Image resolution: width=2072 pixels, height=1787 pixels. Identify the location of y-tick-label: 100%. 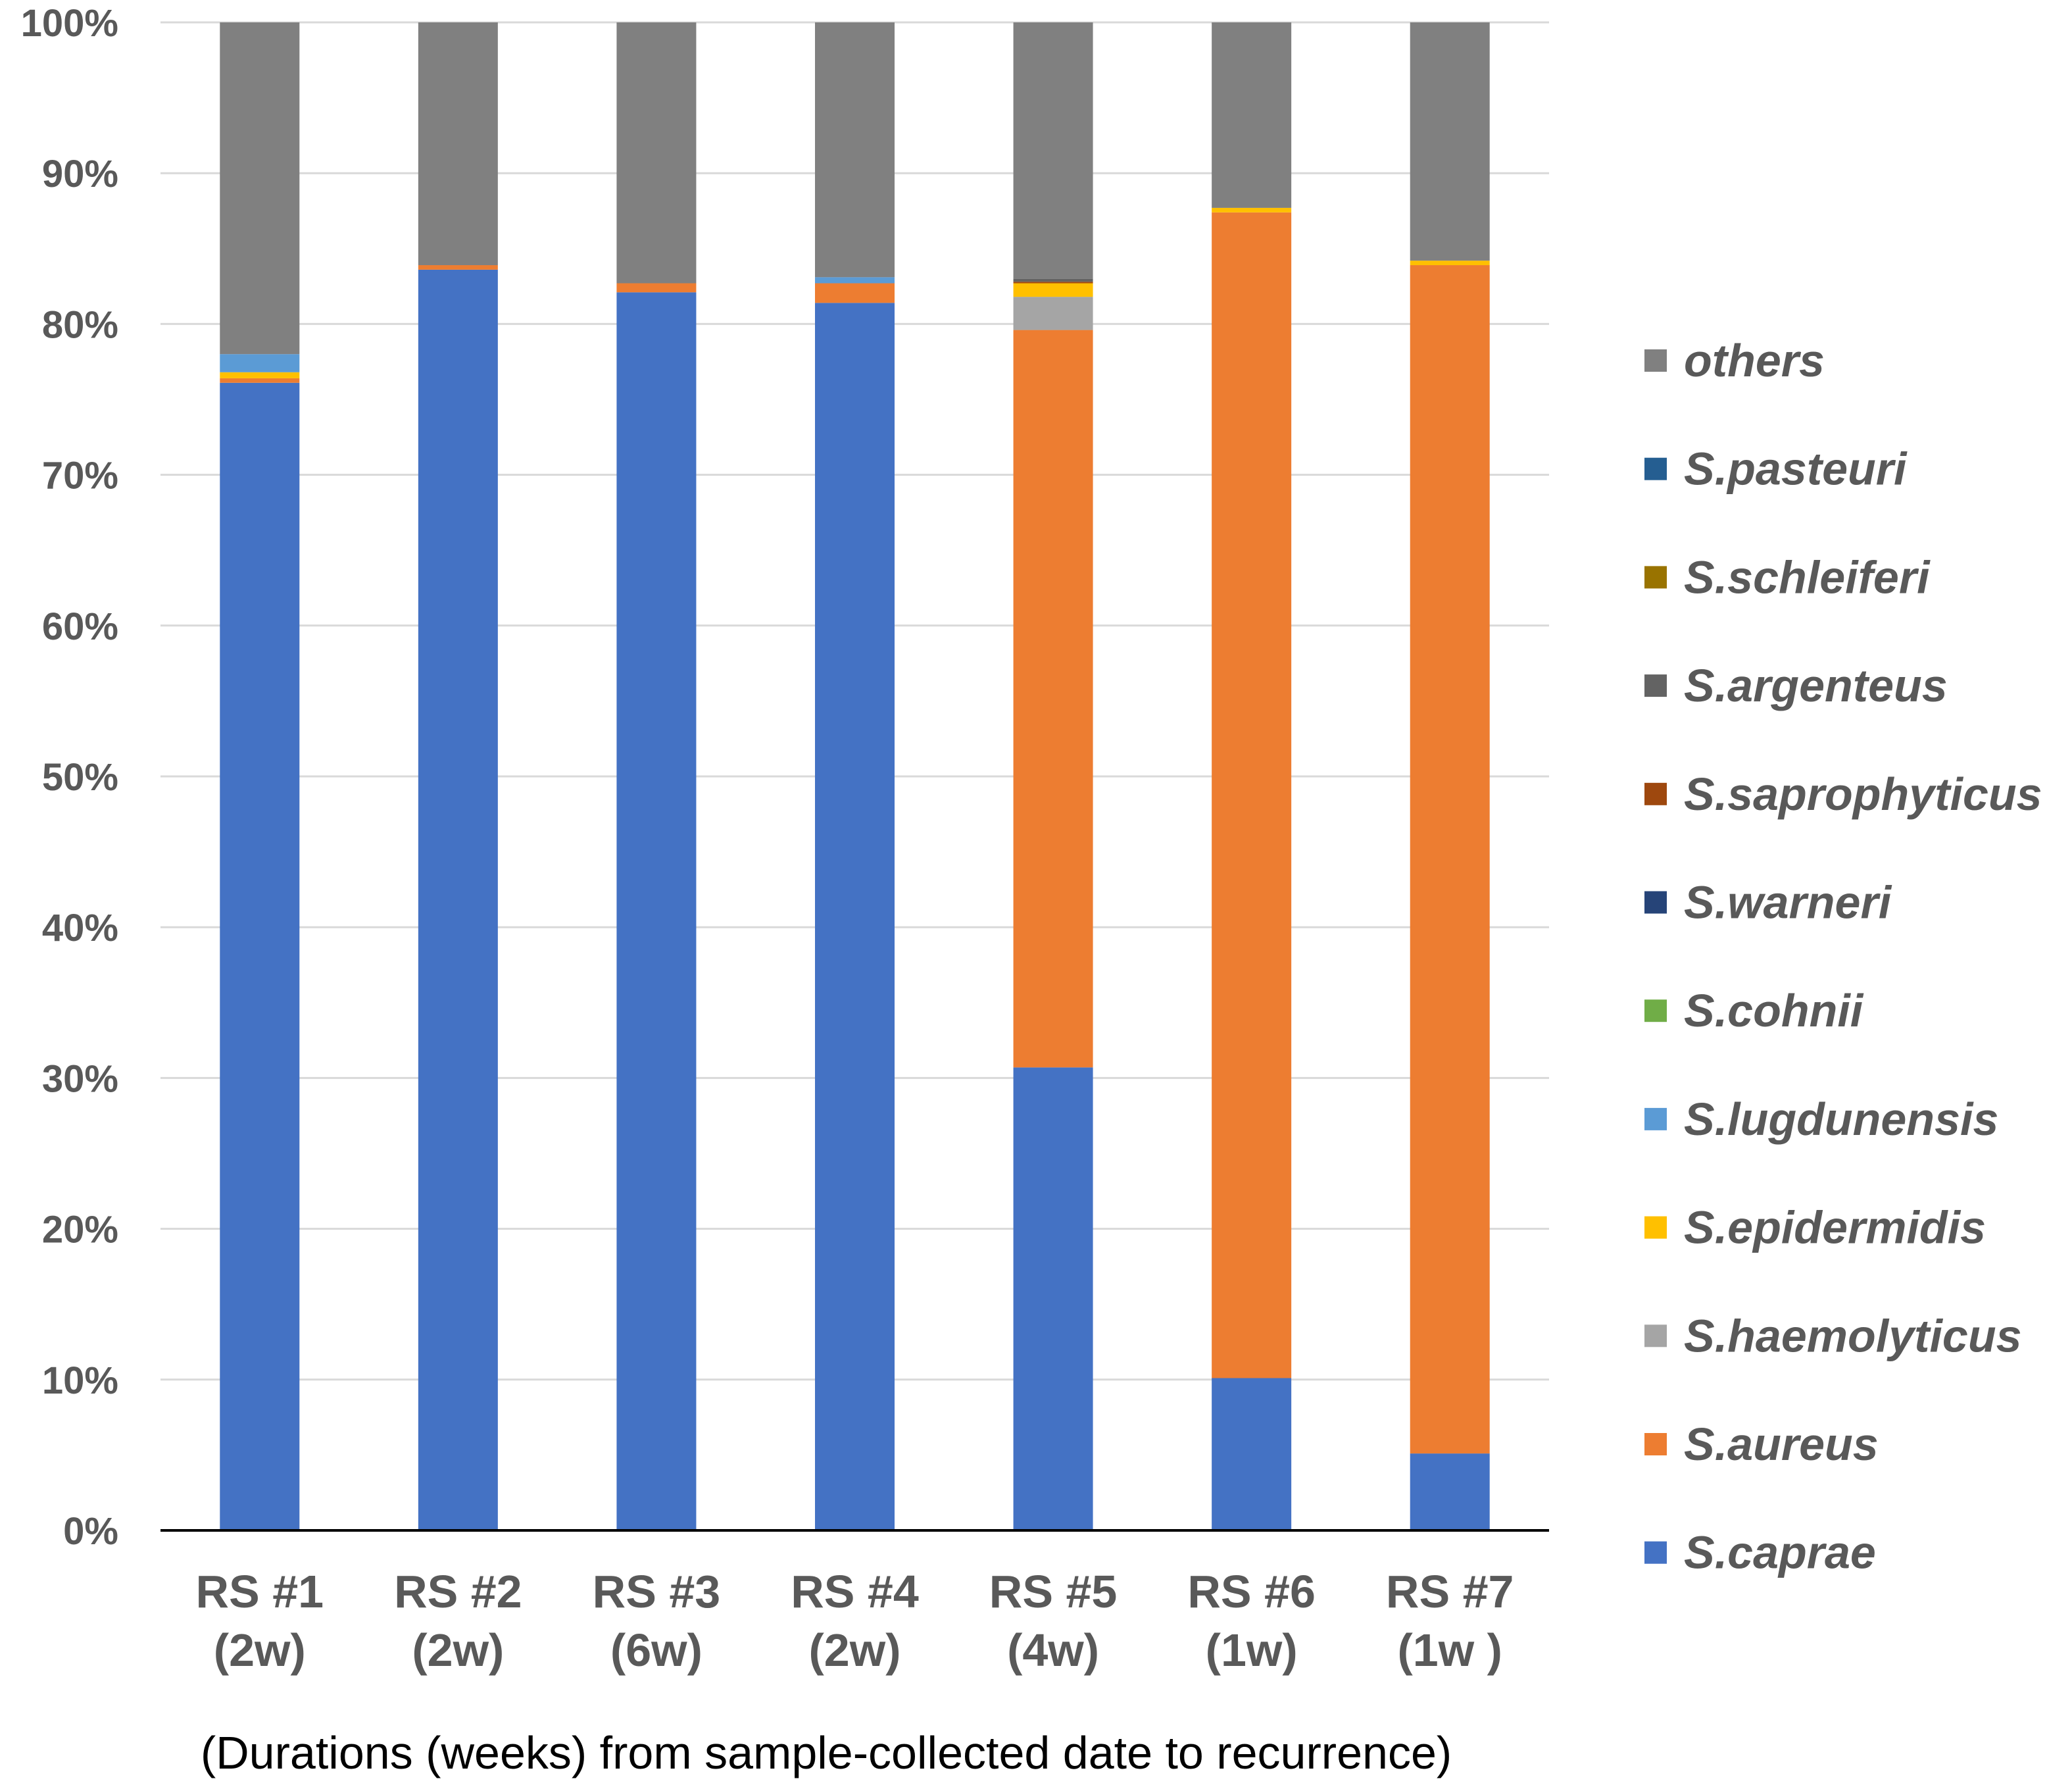
(69, 23).